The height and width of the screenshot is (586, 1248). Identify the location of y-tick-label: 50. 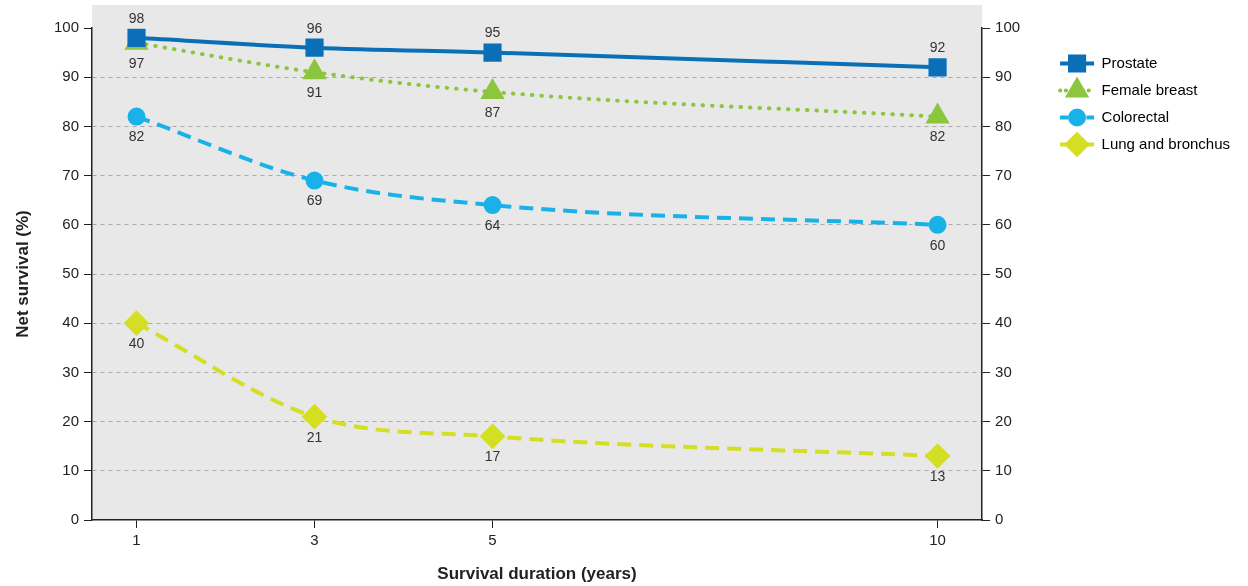
(70, 273).